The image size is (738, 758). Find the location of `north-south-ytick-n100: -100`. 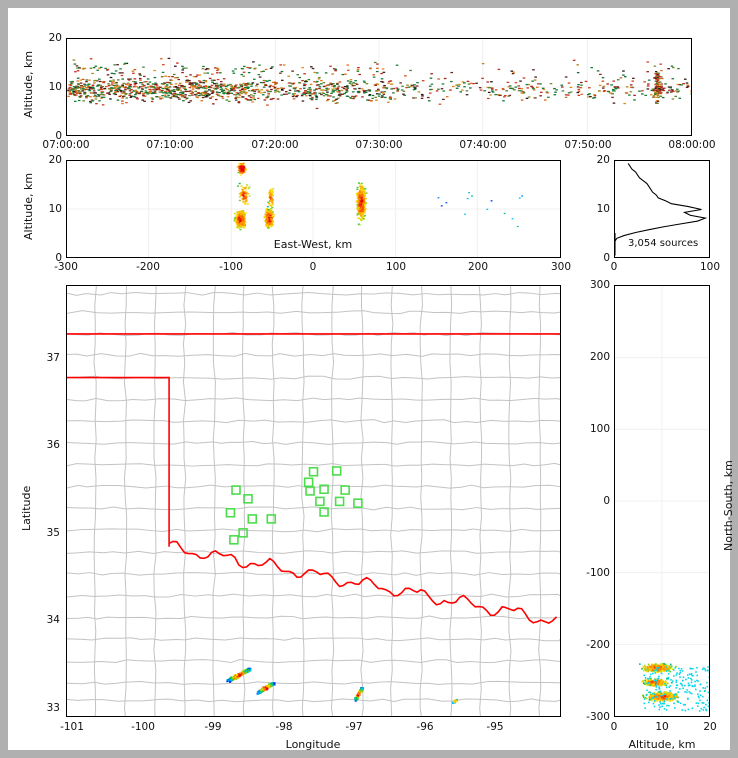

north-south-ytick-n100: -100 is located at coordinates (598, 573).